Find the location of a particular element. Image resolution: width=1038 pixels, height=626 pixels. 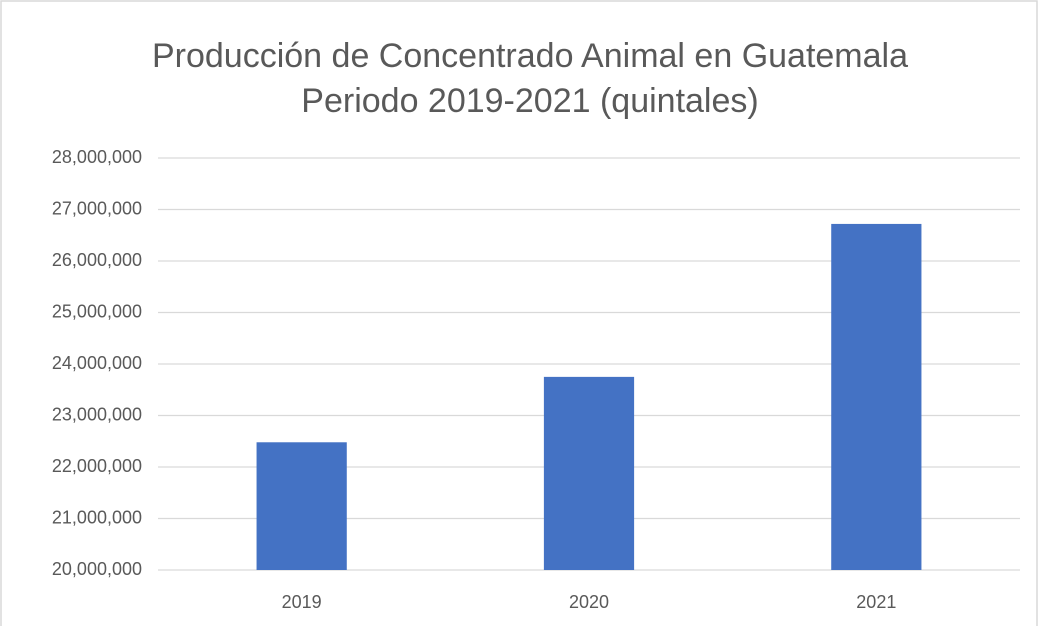

y-tick-label: 24,000,000 is located at coordinates (97, 363).